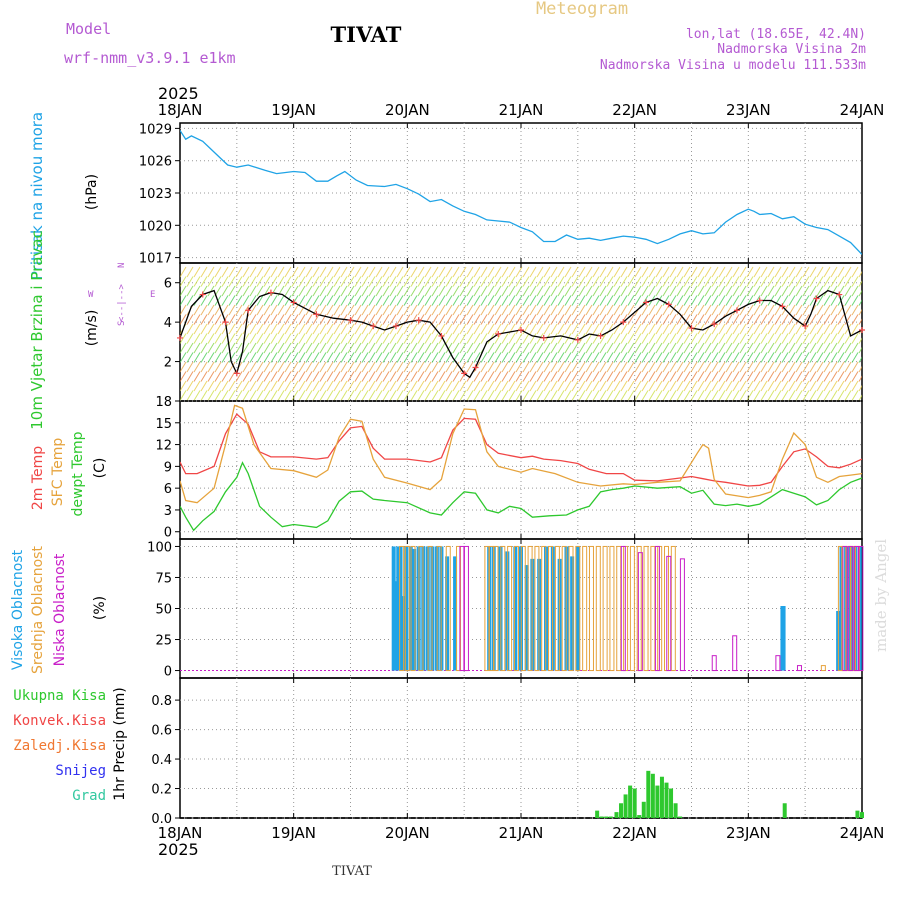 This screenshot has height=900, width=900. What do you see at coordinates (155, 259) in the screenshot?
I see `pressure-ytick-label: 1017` at bounding box center [155, 259].